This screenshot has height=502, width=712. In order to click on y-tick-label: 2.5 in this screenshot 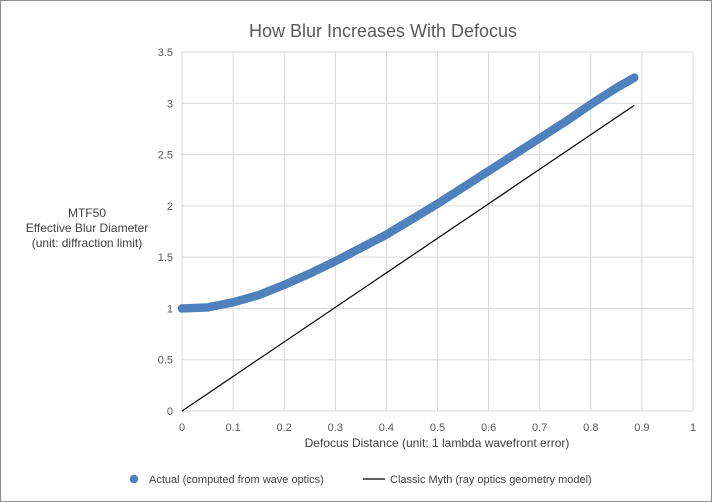, I will do `click(165, 156)`.